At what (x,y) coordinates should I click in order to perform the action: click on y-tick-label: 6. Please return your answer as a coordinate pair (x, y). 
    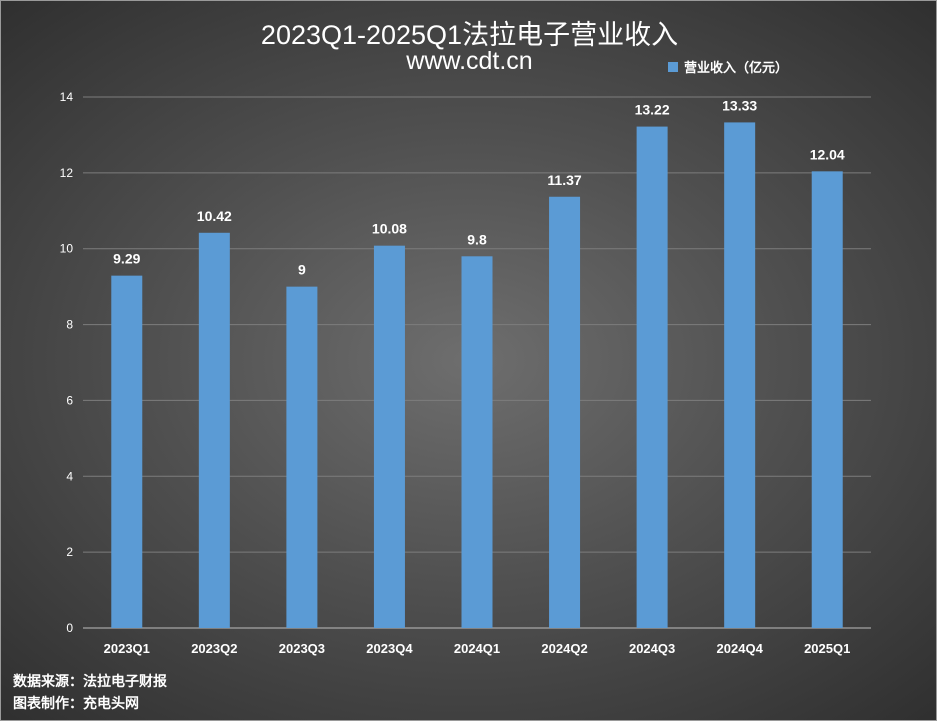
    Looking at the image, I should click on (69, 400).